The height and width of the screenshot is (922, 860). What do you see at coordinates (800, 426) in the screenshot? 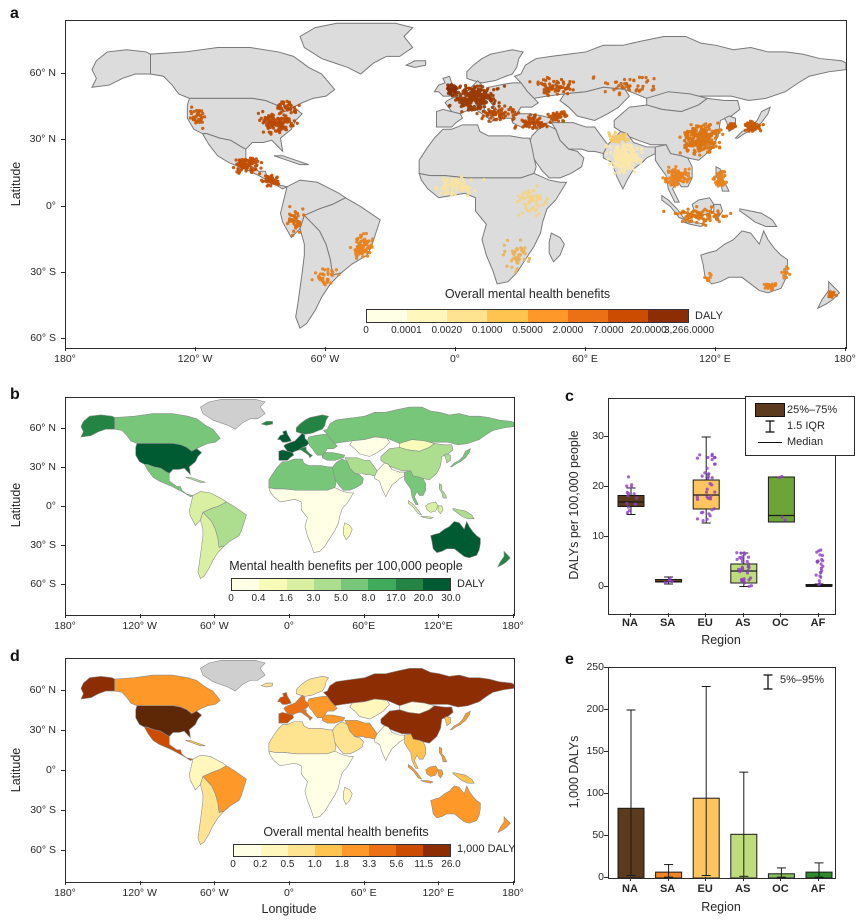
I see `legend-item-whisker: 1.5 IQR` at bounding box center [800, 426].